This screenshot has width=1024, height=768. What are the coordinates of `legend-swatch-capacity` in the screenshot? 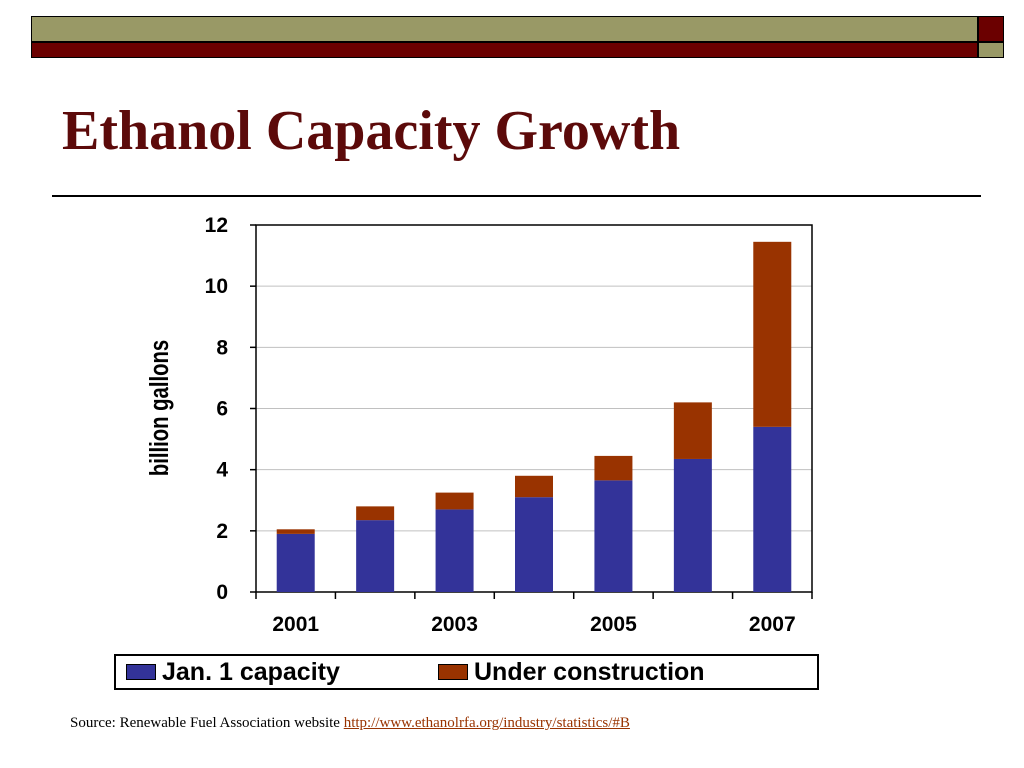 It's located at (141, 672).